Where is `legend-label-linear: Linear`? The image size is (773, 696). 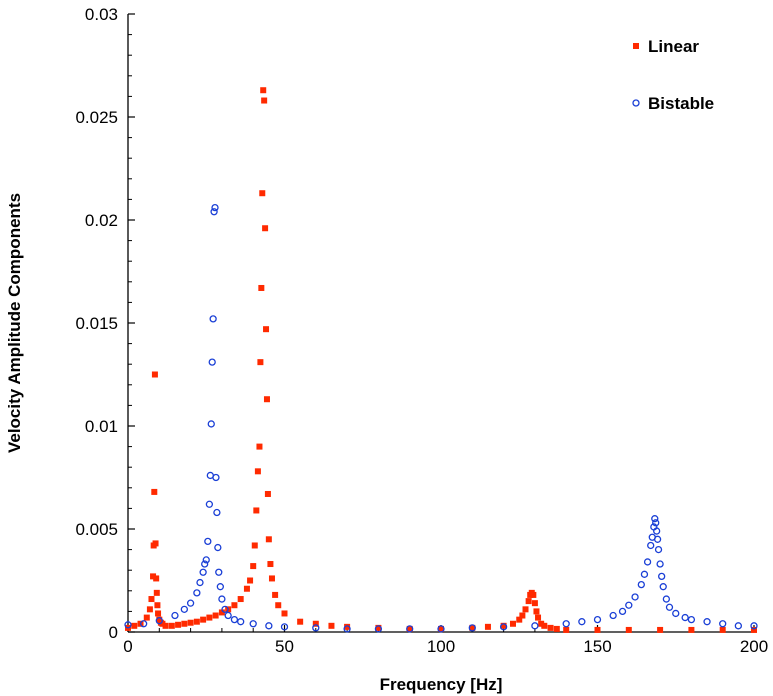 legend-label-linear: Linear is located at coordinates (673, 46).